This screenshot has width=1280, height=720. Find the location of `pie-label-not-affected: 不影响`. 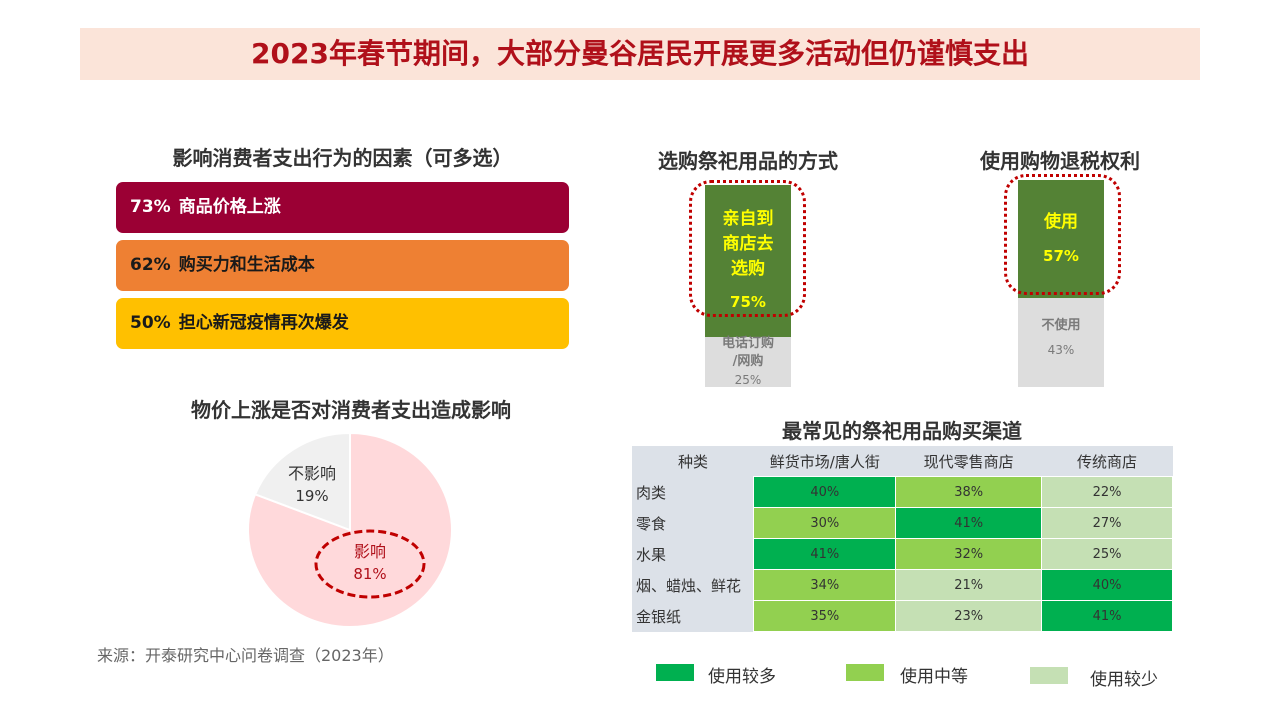

pie-label-not-affected: 不影响 is located at coordinates (312, 473).